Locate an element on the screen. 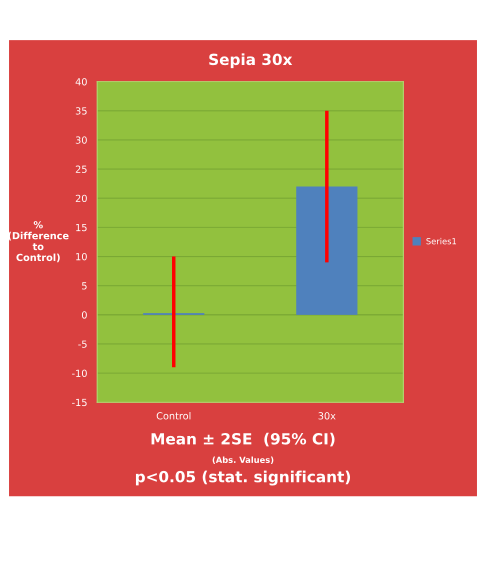 The height and width of the screenshot is (583, 486). y-tick-label: 0 is located at coordinates (84, 315).